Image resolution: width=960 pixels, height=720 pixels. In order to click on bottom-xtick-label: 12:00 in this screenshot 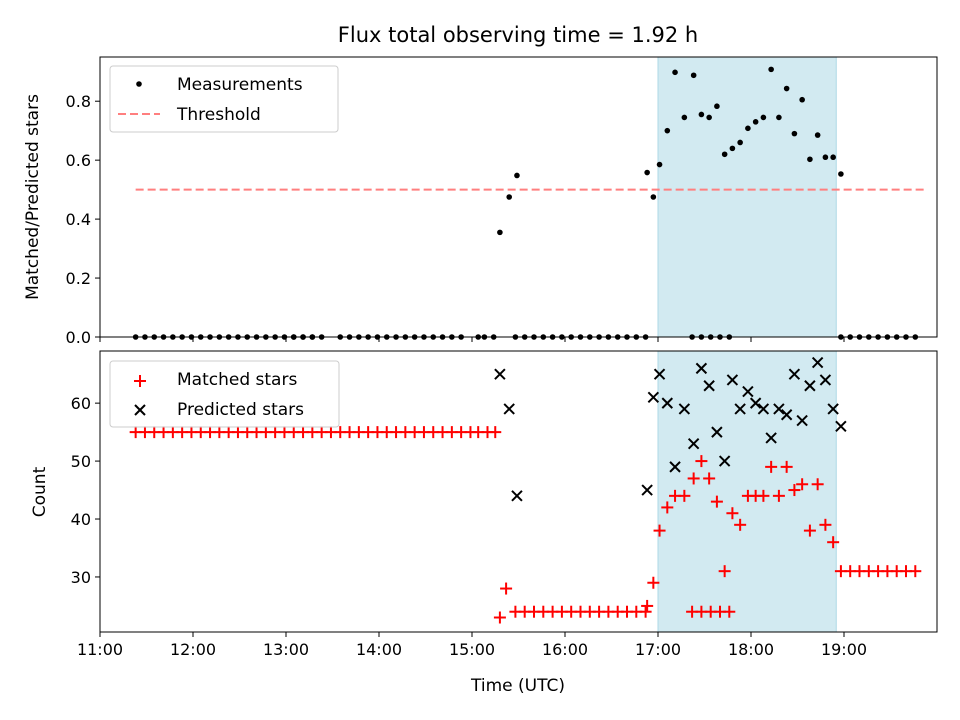, I will do `click(193, 649)`.